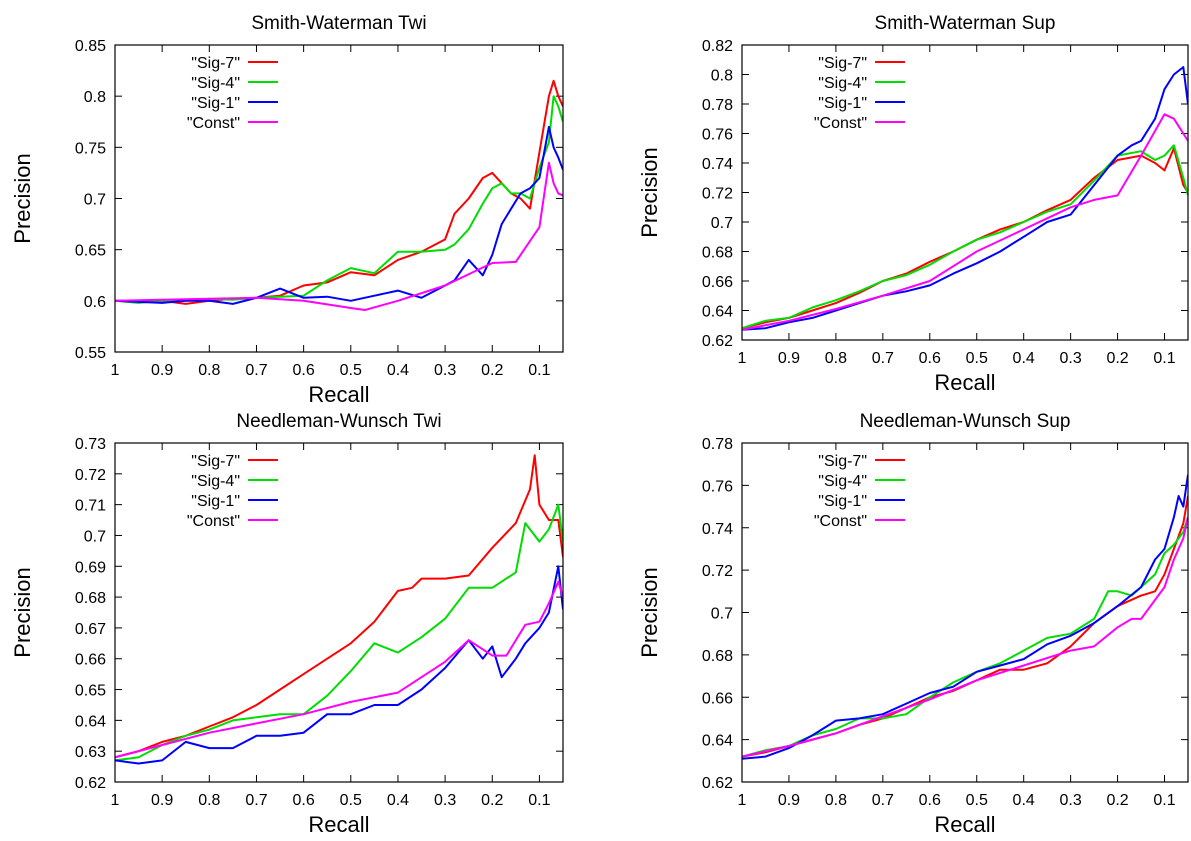  Describe the element at coordinates (95, 97) in the screenshot. I see `y-tick-label: 0.8` at that location.